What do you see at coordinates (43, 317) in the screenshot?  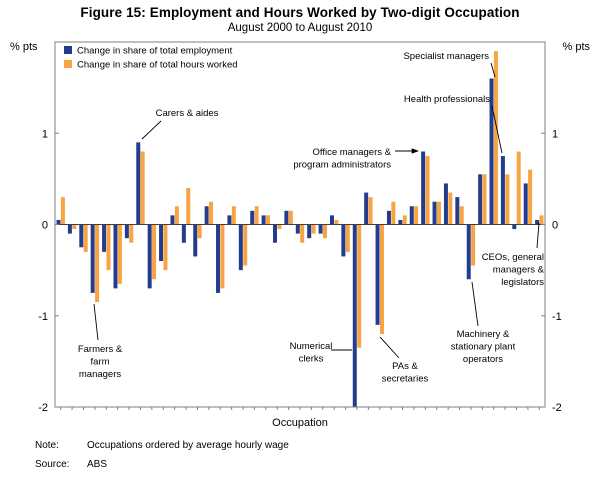 I see `y-tick-label-left: -1` at bounding box center [43, 317].